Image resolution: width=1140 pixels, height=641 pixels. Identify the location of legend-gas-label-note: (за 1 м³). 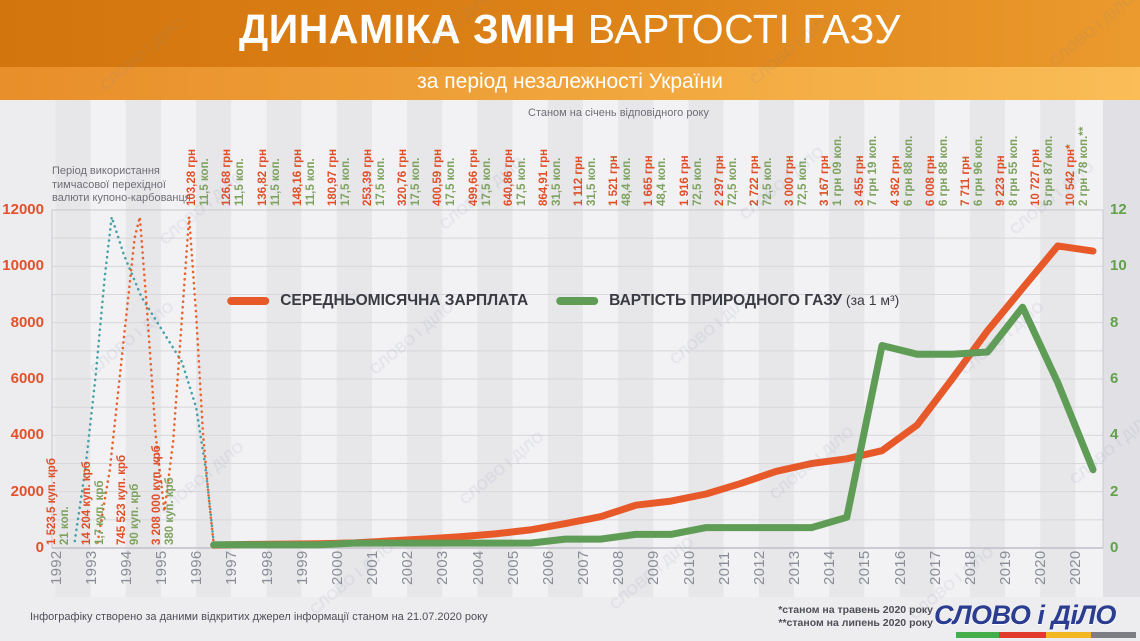
(871, 300).